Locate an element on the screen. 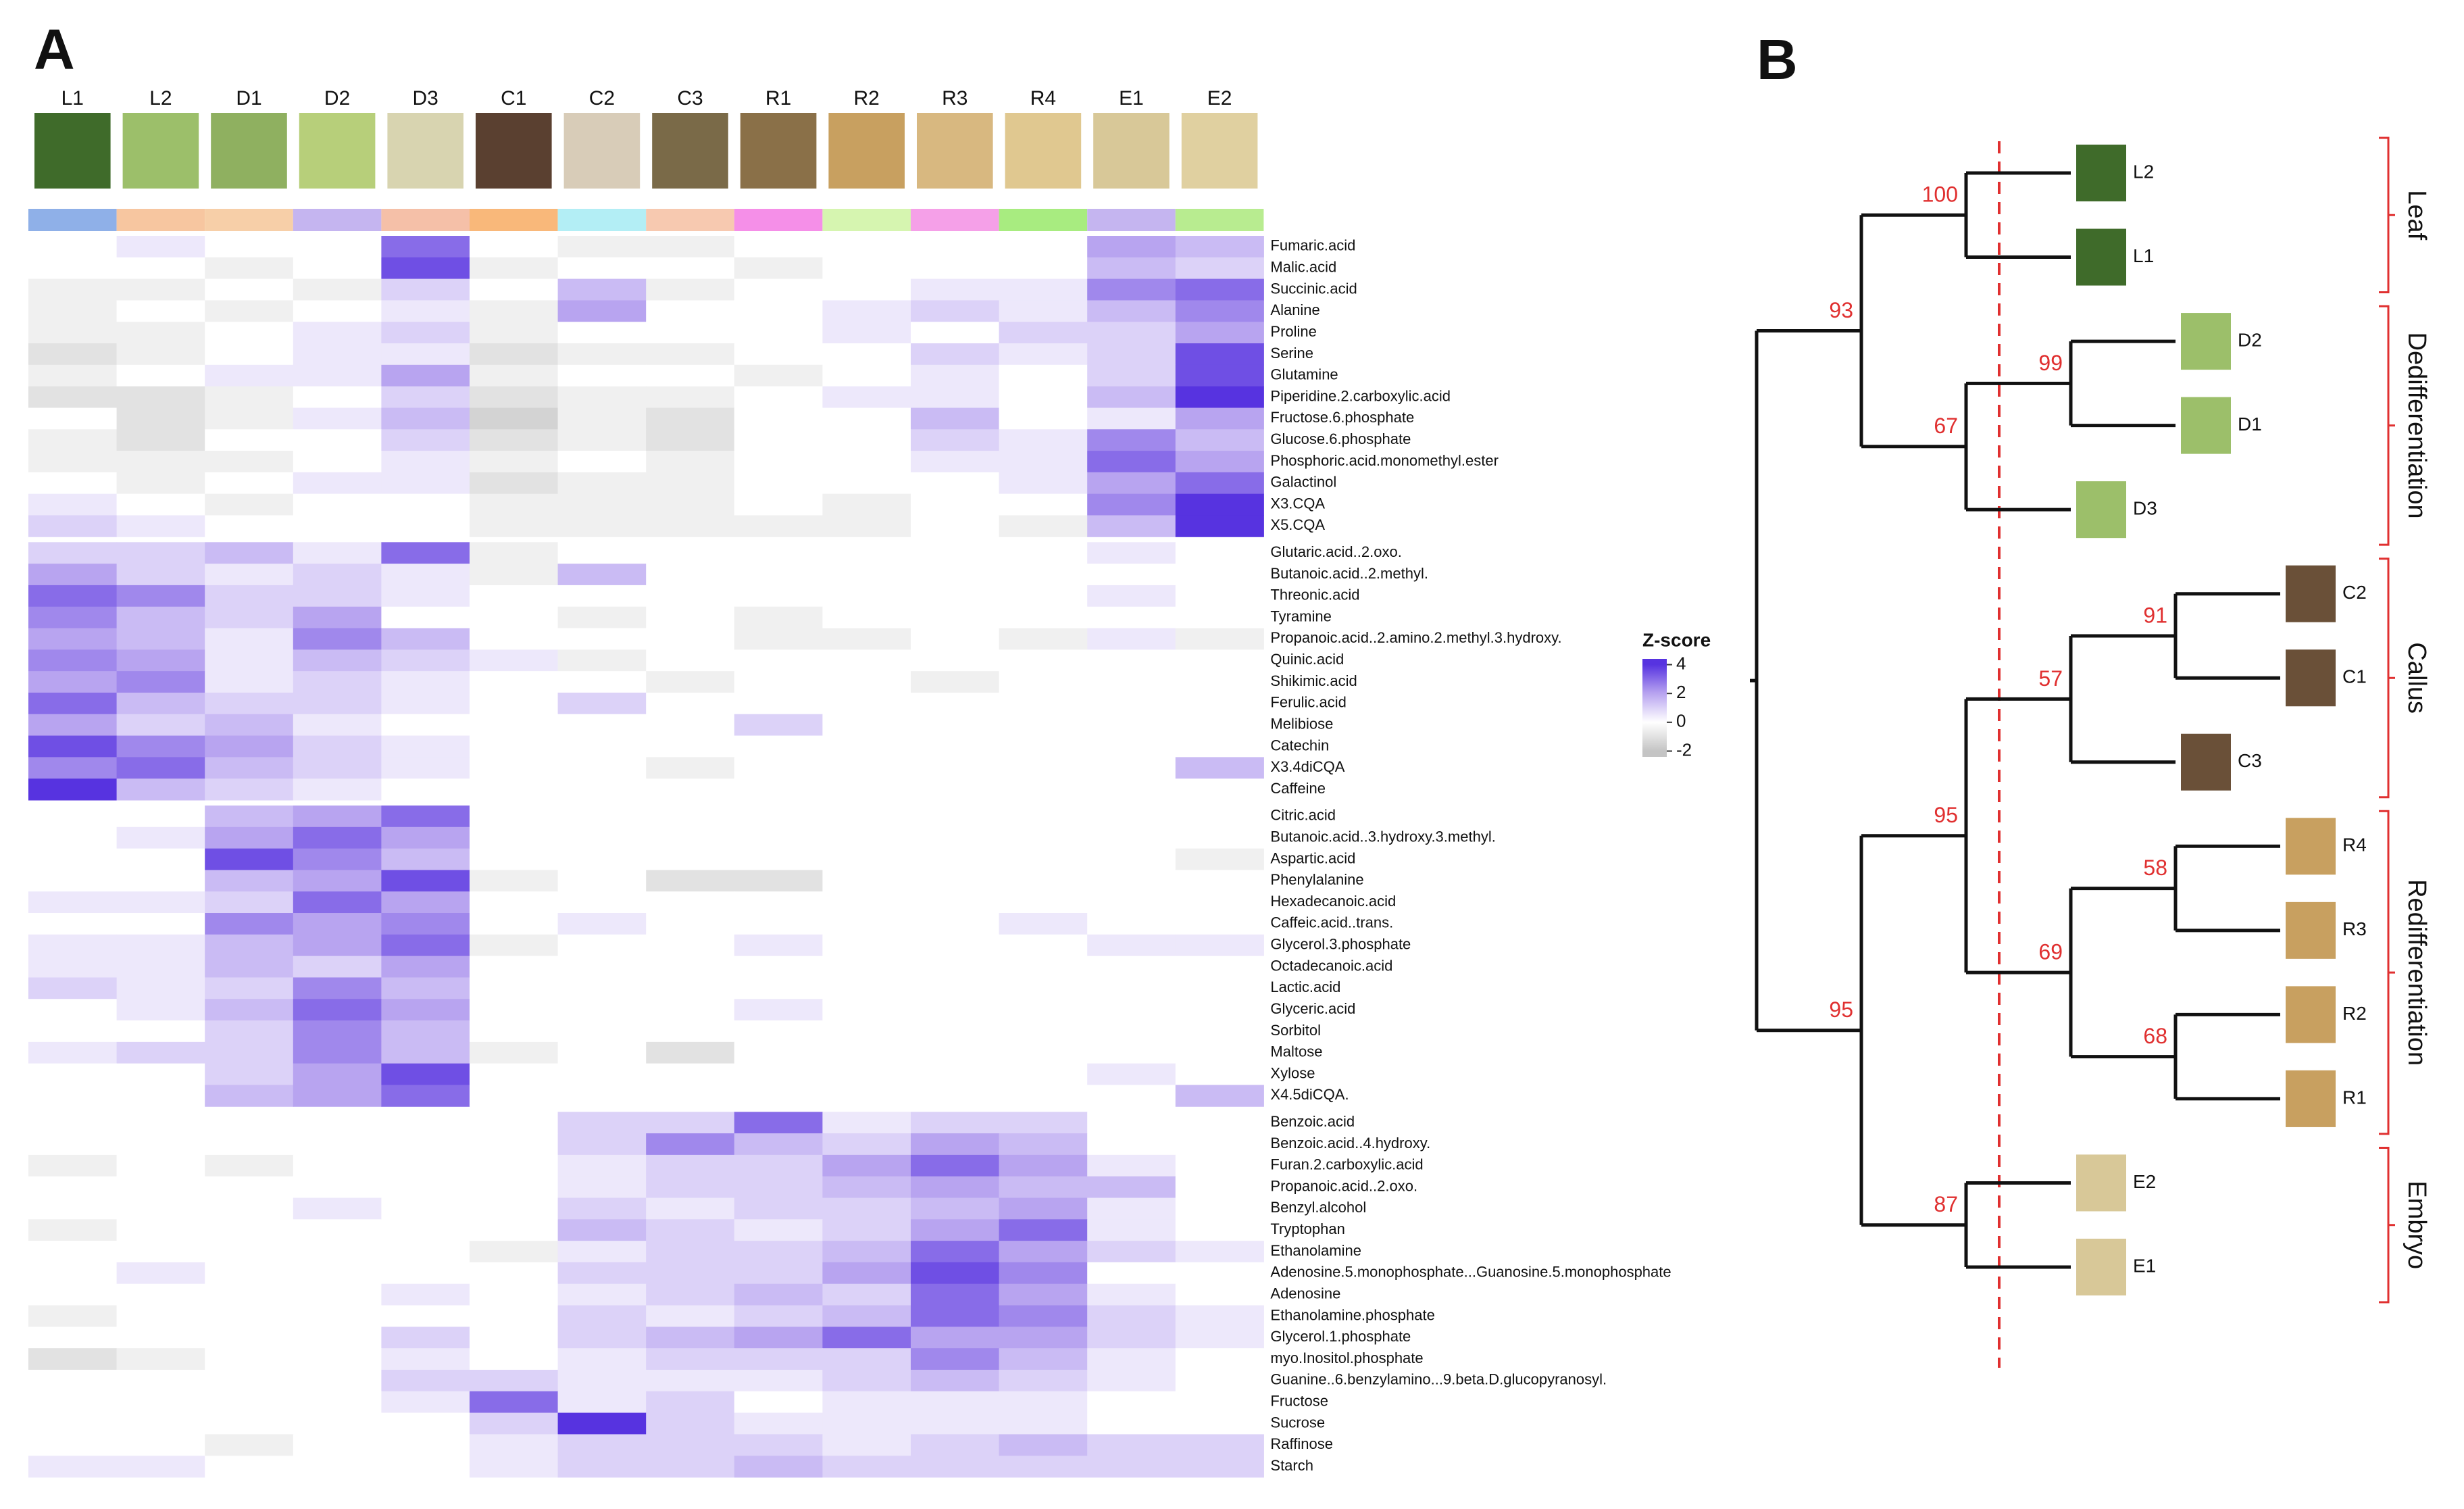 Image resolution: width=2464 pixels, height=1509 pixels. row-label: Octadecanoic.acid is located at coordinates (1331, 965).